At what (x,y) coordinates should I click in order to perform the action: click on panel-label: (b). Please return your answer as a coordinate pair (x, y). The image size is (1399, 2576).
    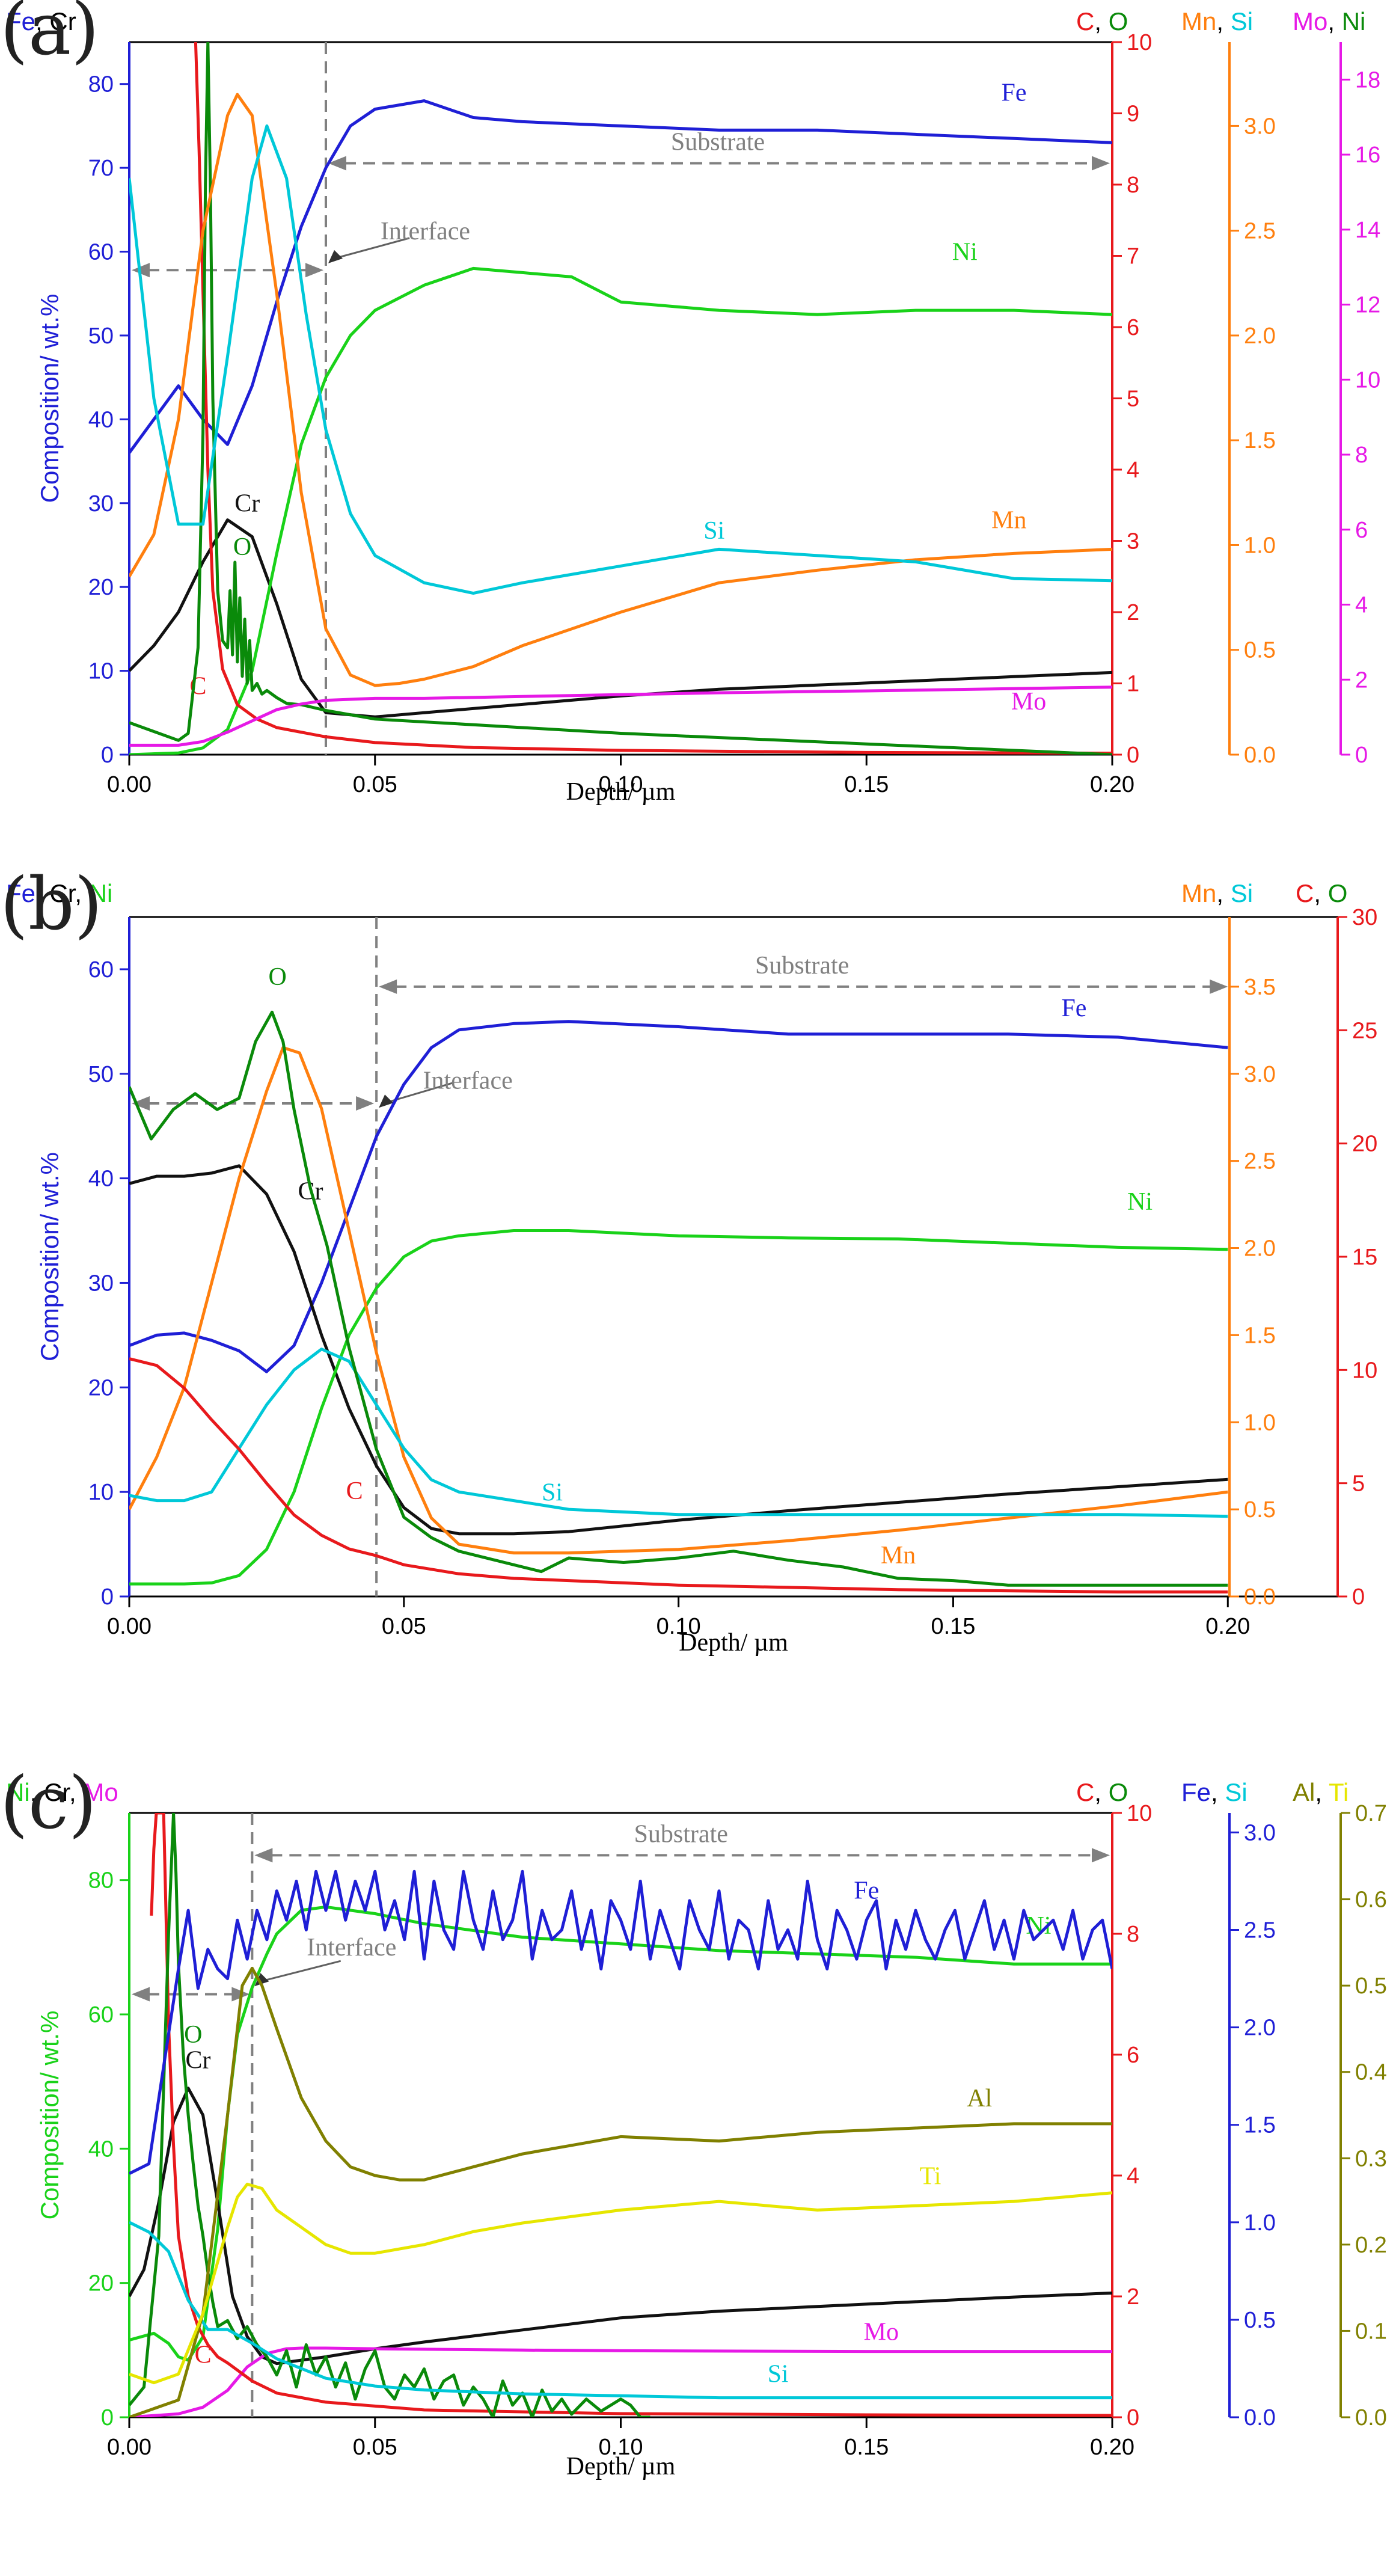
    Looking at the image, I should click on (51, 904).